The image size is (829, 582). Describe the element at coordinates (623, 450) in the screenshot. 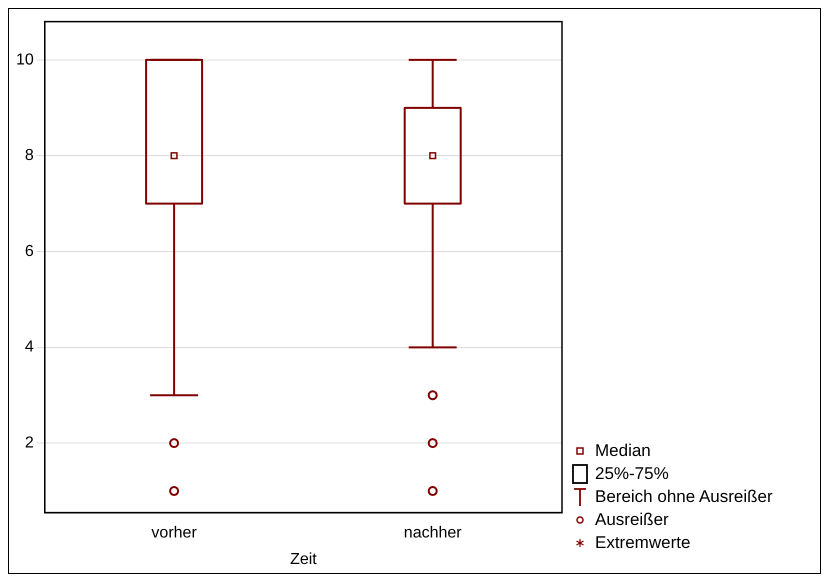

I see `text: Median` at that location.